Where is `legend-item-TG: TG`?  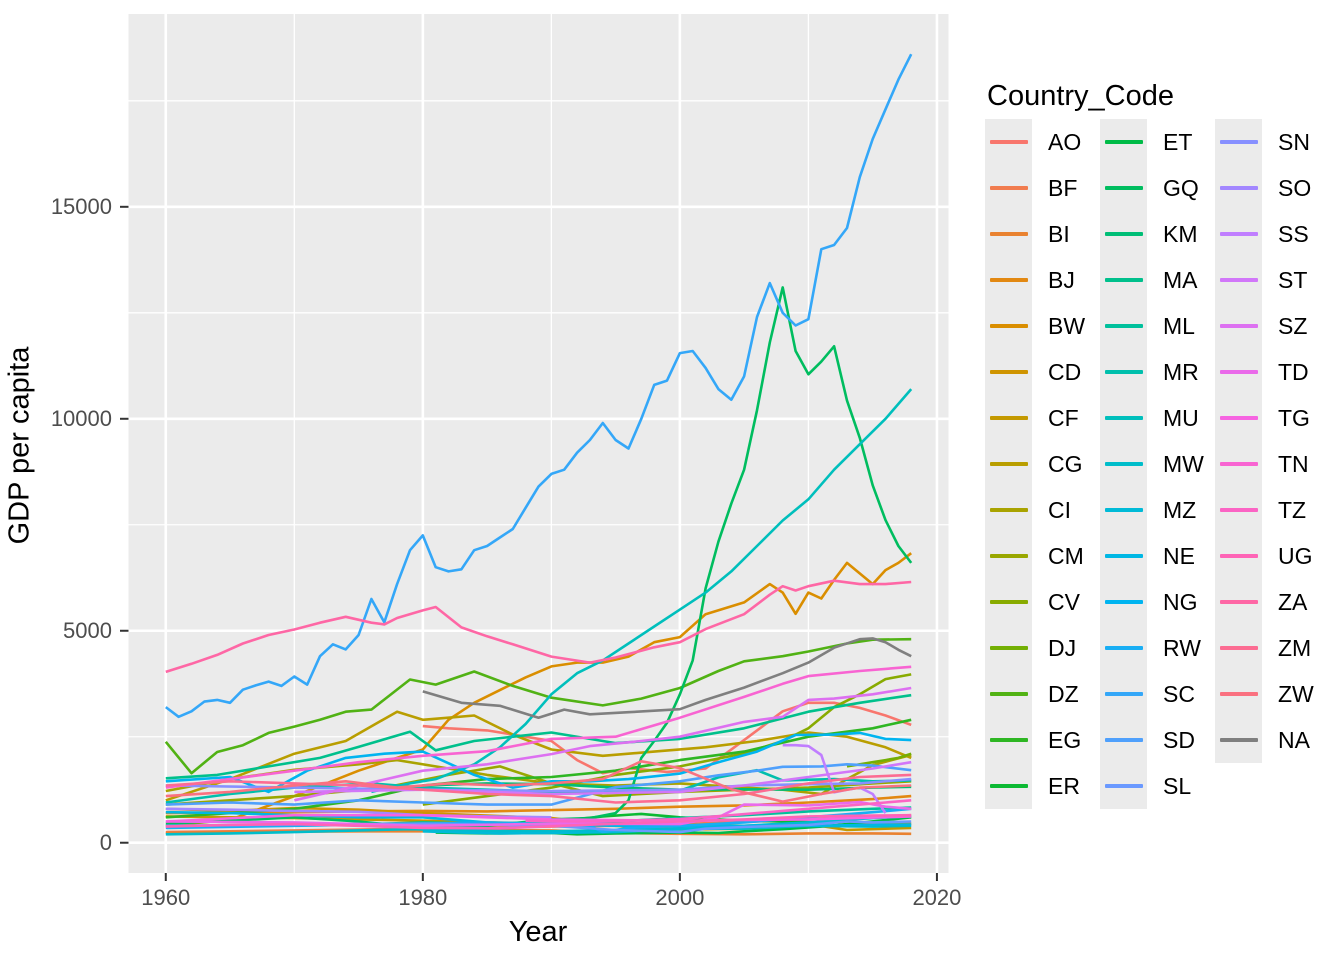 legend-item-TG: TG is located at coordinates (1272, 418).